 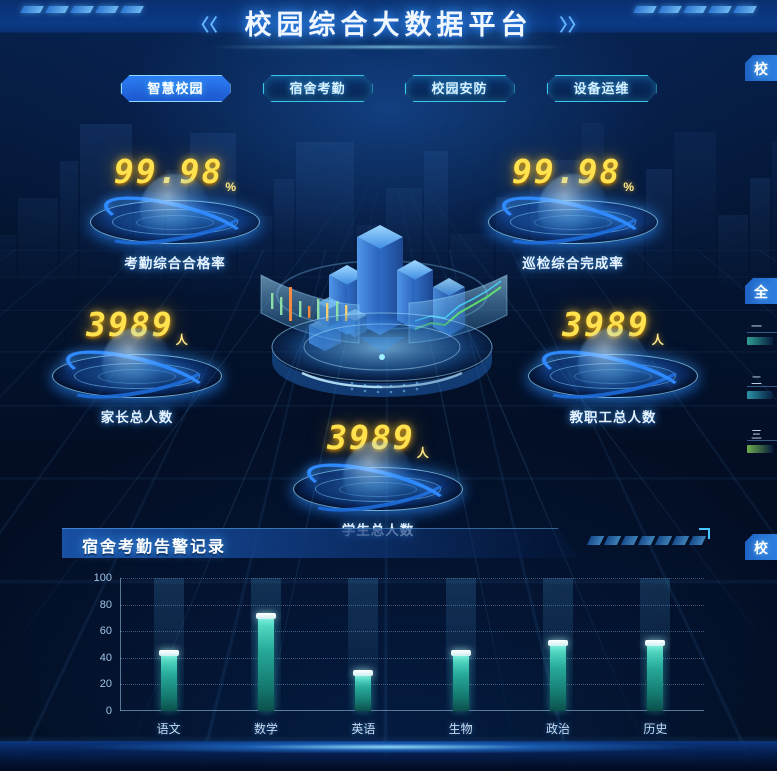 I want to click on kpi-parent-total: 3989 人家长总人数, so click(x=137, y=365).